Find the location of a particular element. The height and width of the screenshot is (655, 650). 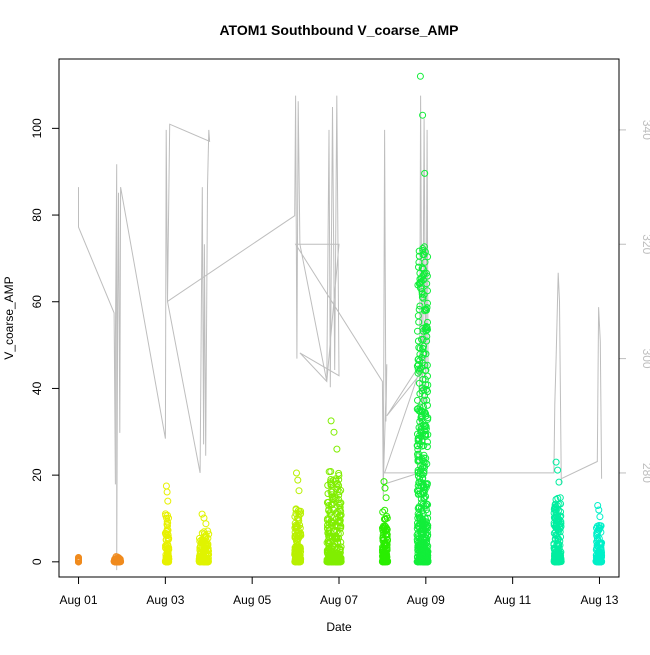

chart-title: ATOM1 Southbound V_coarse_AMP is located at coordinates (338, 30).